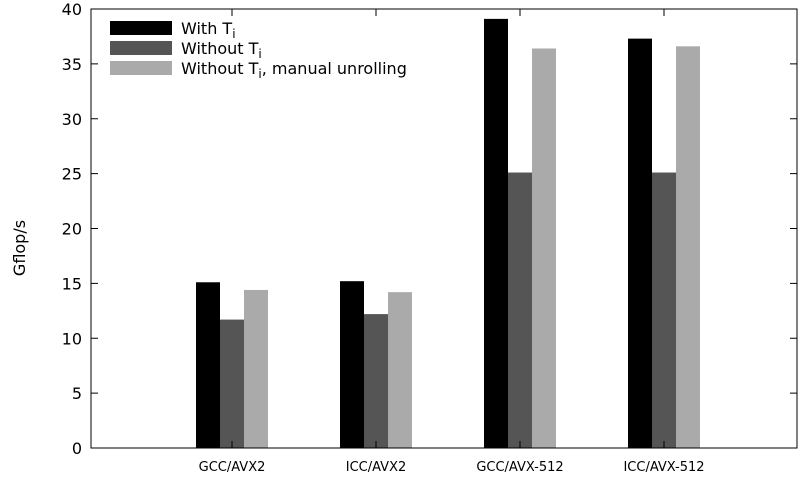  I want to click on y-axis-label: Gflop/s, so click(19, 248).